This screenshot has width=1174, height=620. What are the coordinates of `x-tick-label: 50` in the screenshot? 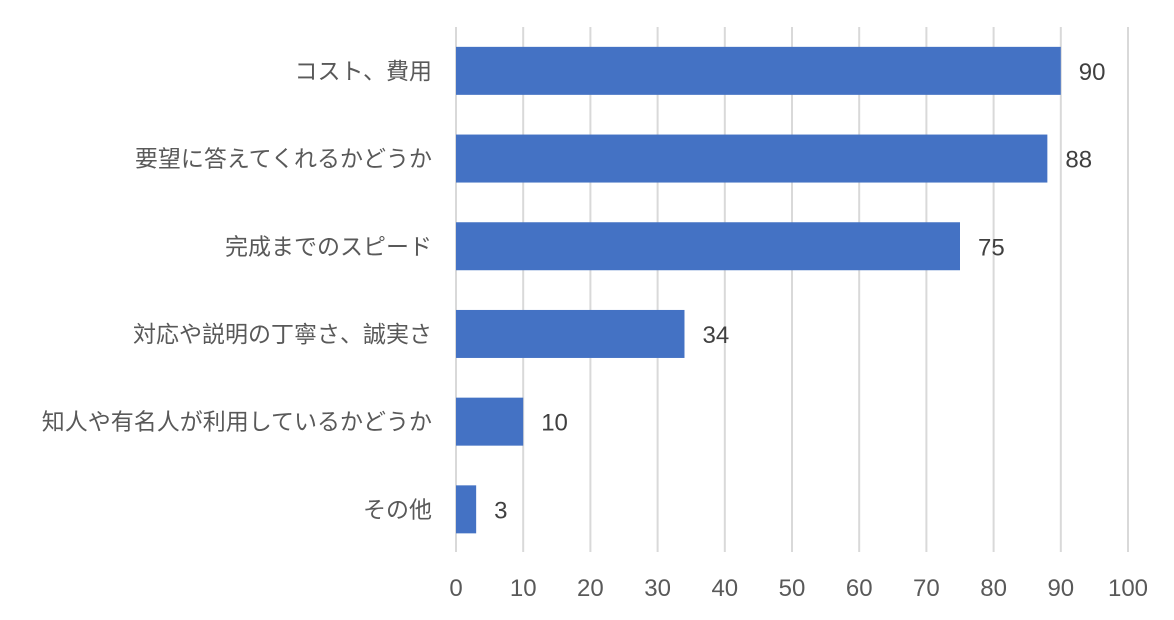 It's located at (792, 588).